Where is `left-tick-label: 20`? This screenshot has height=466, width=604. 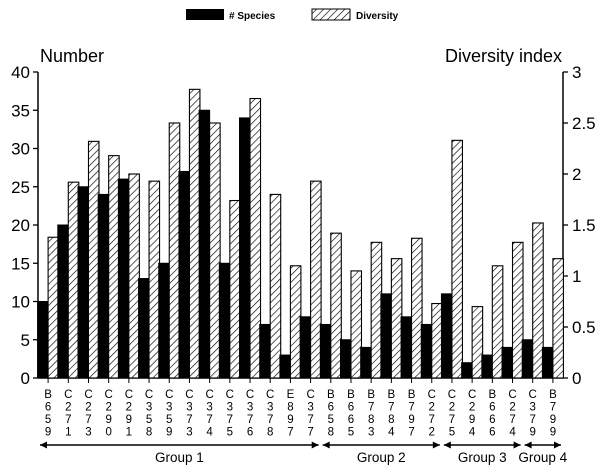 left-tick-label: 20 is located at coordinates (20, 225).